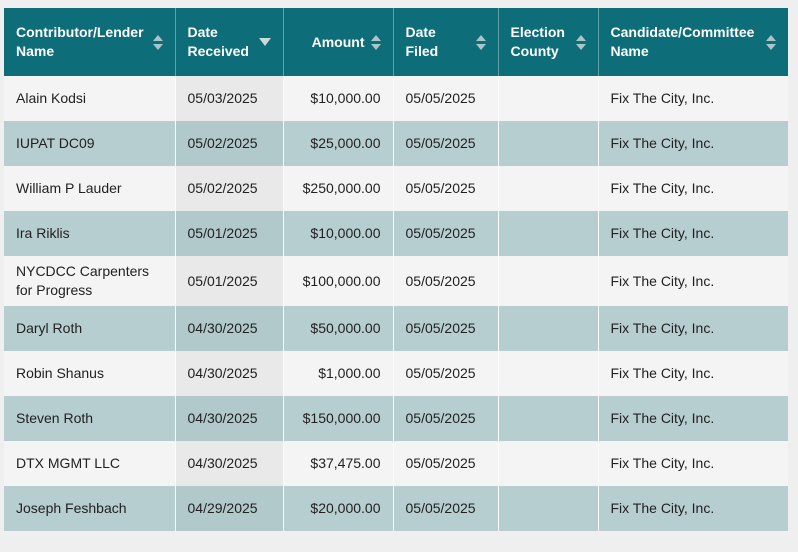  I want to click on cell-contributor: Joseph Feshbach, so click(90, 508).